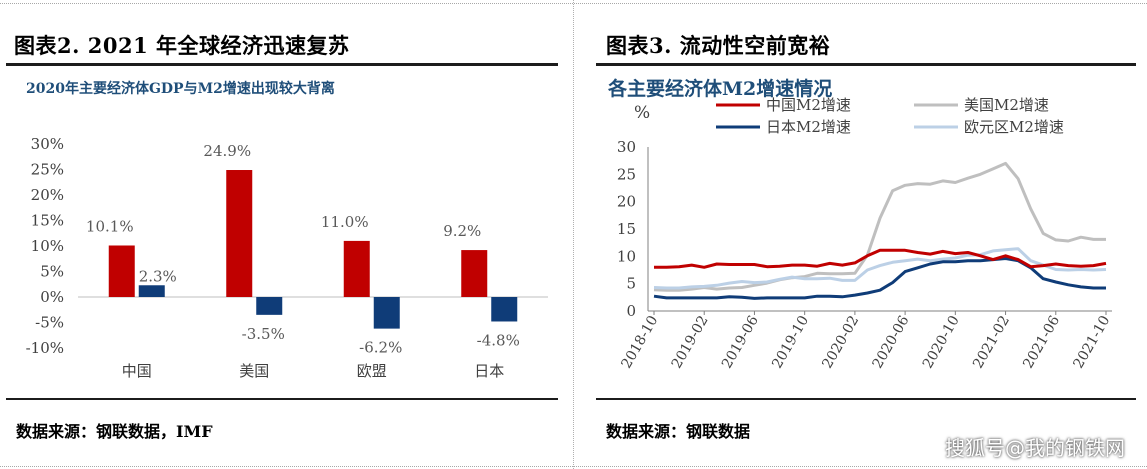  What do you see at coordinates (254, 371) in the screenshot?
I see `x-category-label: 美国` at bounding box center [254, 371].